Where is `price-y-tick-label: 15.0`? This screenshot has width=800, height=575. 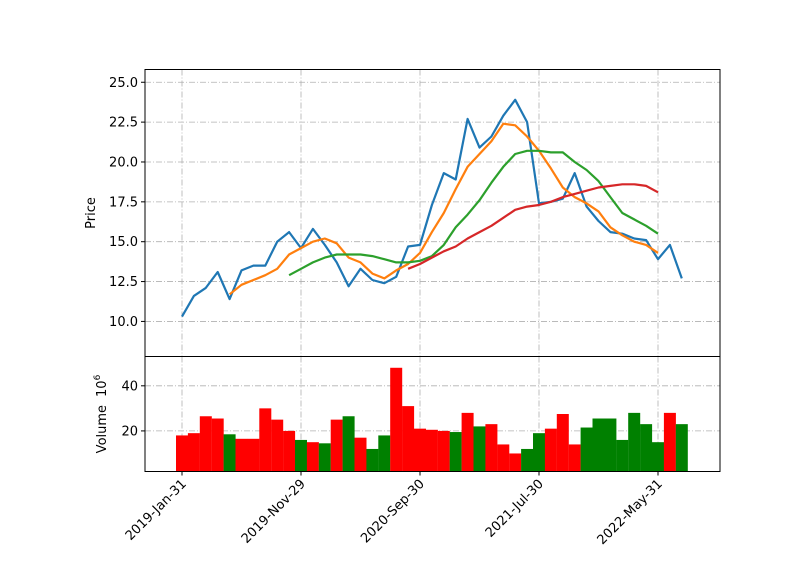
price-y-tick-label: 15.0 is located at coordinates (123, 242).